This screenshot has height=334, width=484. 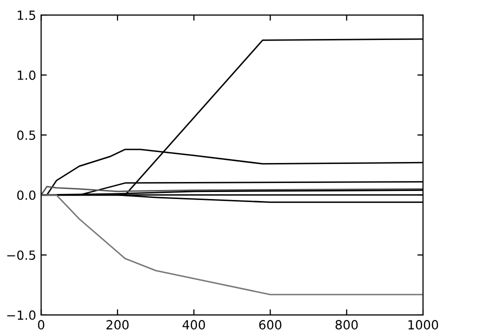 What do you see at coordinates (26, 135) in the screenshot?
I see `y-tick-label: 0.5` at bounding box center [26, 135].